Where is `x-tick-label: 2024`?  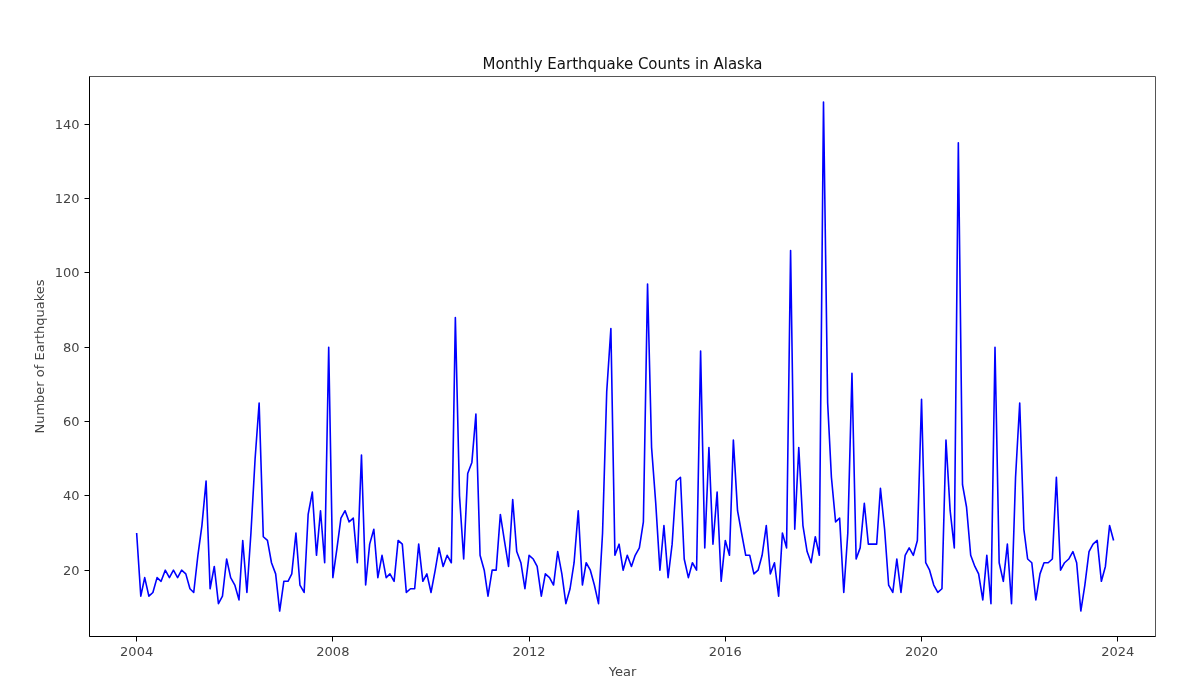 x-tick-label: 2024 is located at coordinates (1118, 651).